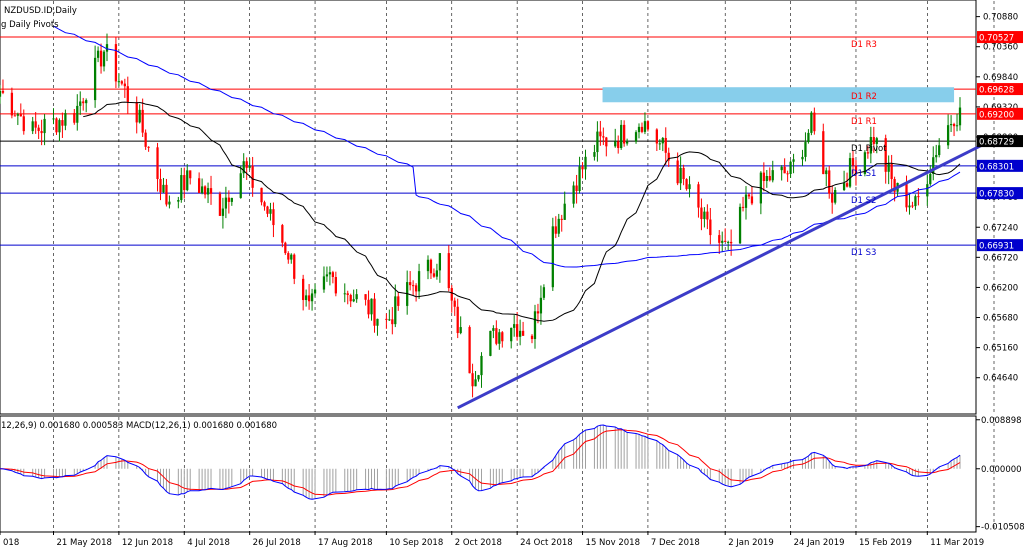 The height and width of the screenshot is (548, 1024). What do you see at coordinates (1000, 288) in the screenshot?
I see `price-tick-label: 0.66200` at bounding box center [1000, 288].